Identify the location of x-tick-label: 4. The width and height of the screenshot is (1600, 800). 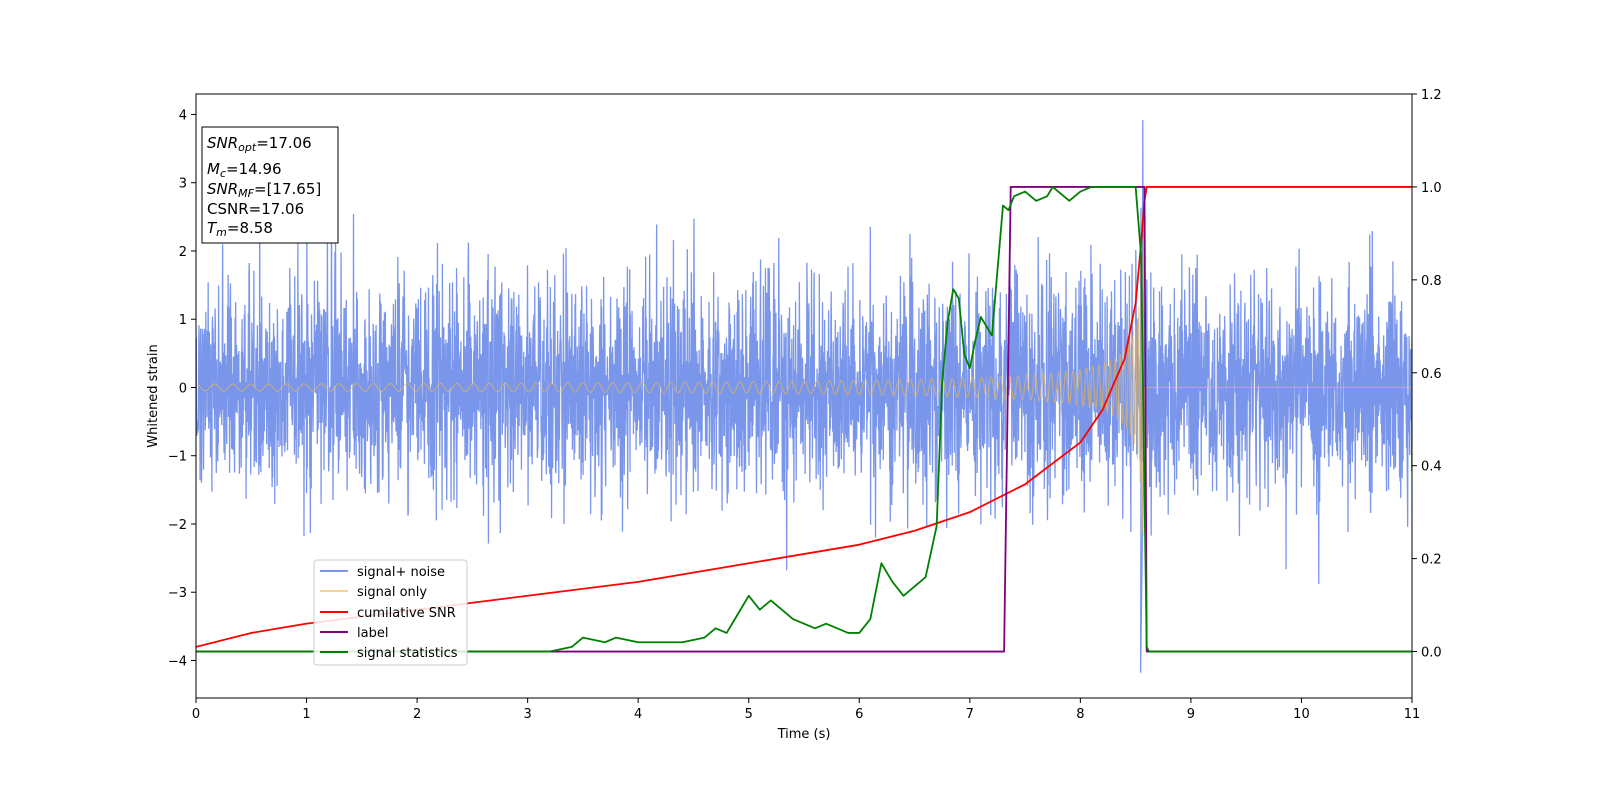
(638, 714).